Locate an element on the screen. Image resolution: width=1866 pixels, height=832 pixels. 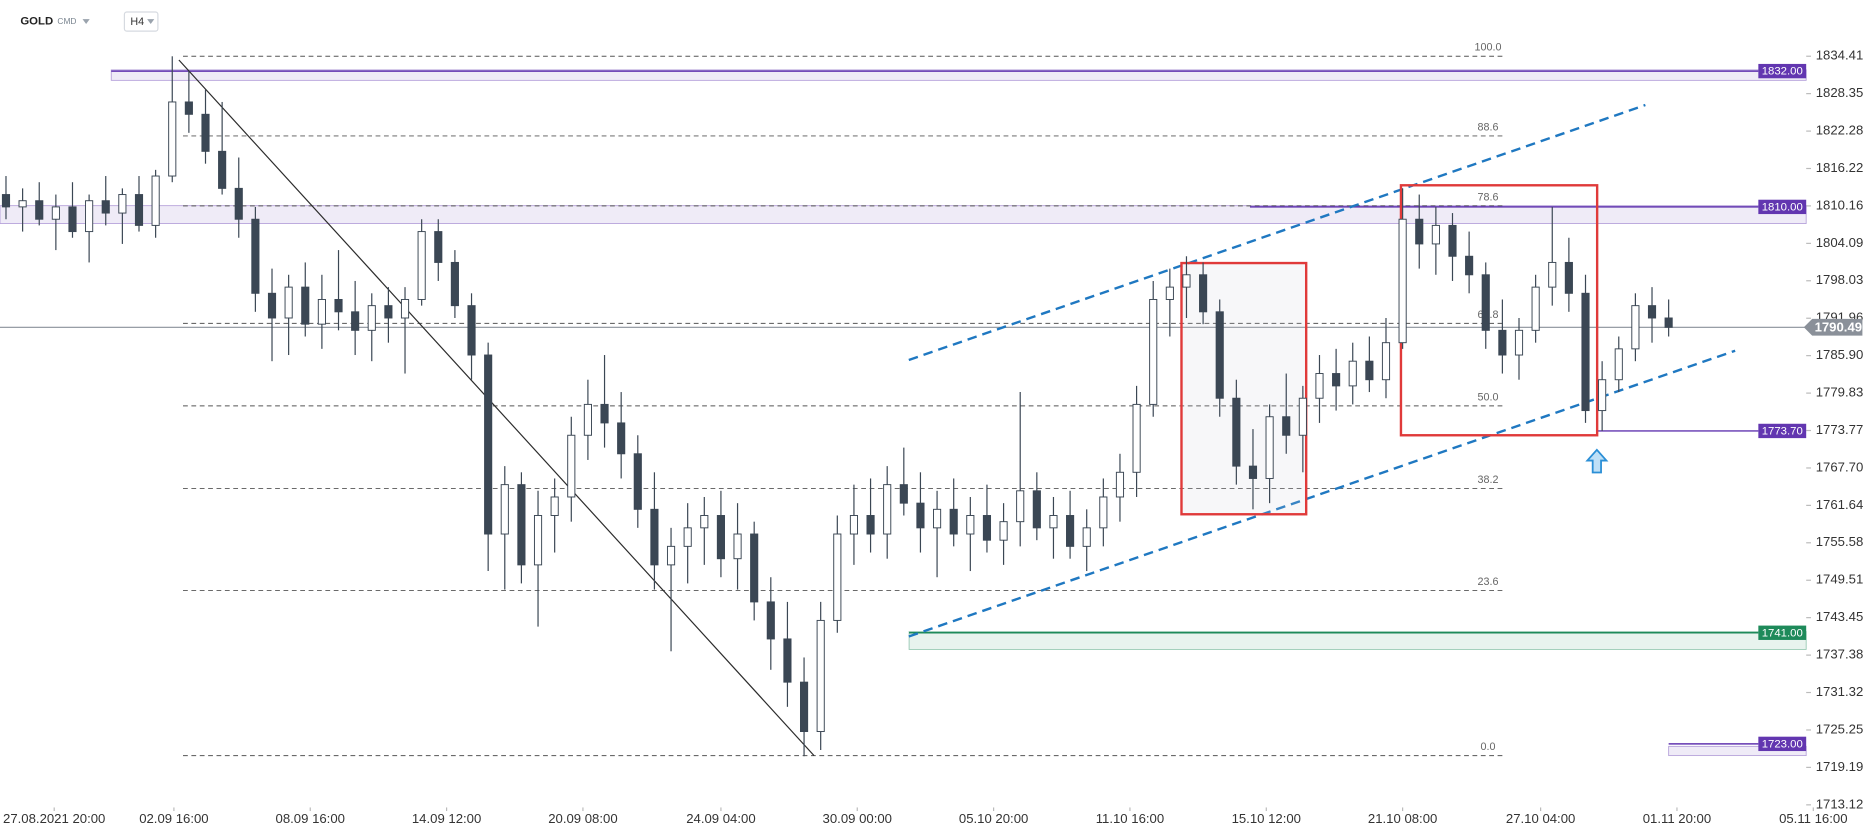
interval-box is located at coordinates (141, 21).